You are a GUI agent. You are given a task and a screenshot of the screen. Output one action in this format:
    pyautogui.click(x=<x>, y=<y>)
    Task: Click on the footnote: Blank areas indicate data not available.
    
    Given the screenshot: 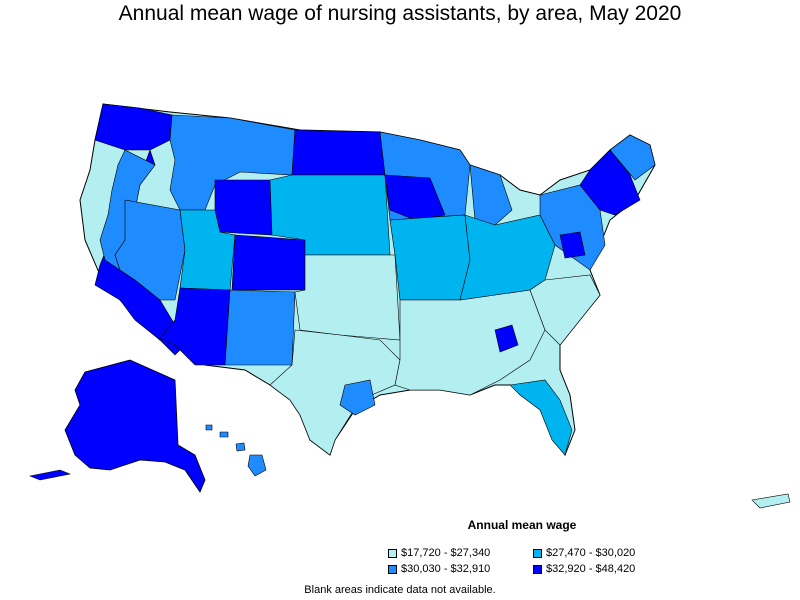 What is the action you would take?
    pyautogui.click(x=400, y=590)
    